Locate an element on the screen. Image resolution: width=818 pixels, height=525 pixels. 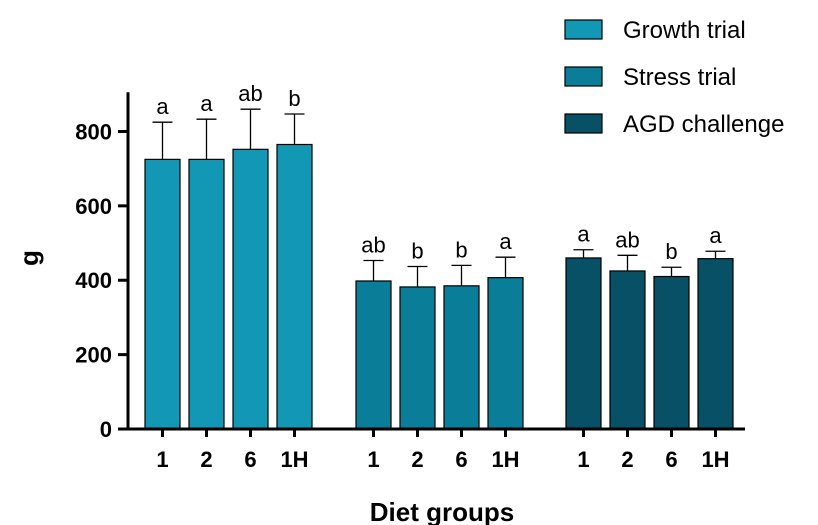
y-axis-title: g is located at coordinates (29, 258).